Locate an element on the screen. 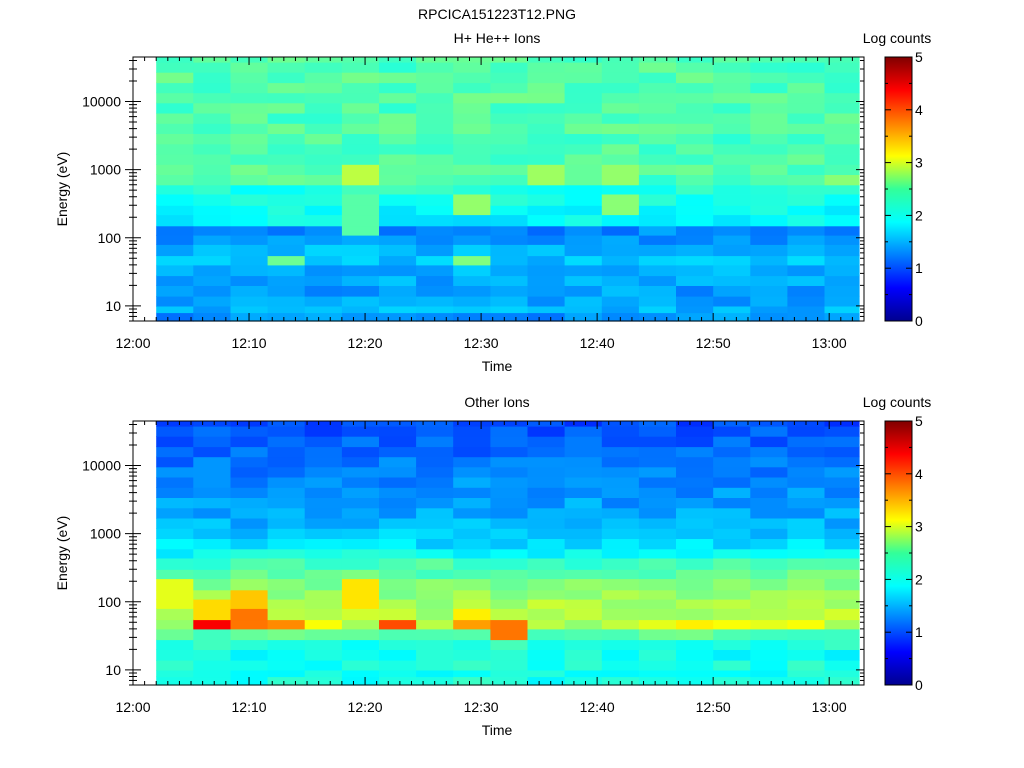 This screenshot has height=768, width=1024. colorbar-tick-label: 0 is located at coordinates (919, 321).